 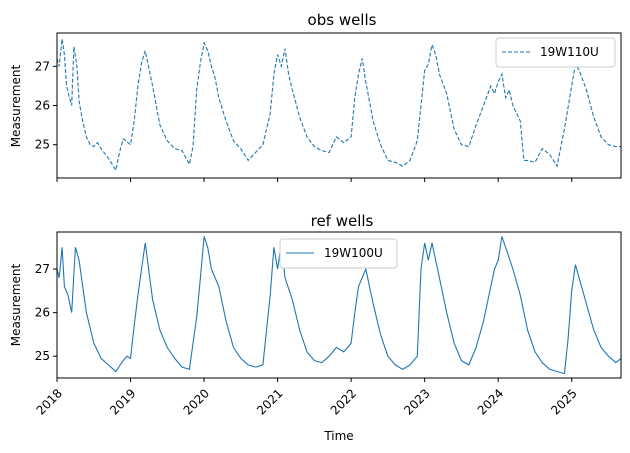 What do you see at coordinates (342, 20) in the screenshot?
I see `obs-wells-title: obs wells` at bounding box center [342, 20].